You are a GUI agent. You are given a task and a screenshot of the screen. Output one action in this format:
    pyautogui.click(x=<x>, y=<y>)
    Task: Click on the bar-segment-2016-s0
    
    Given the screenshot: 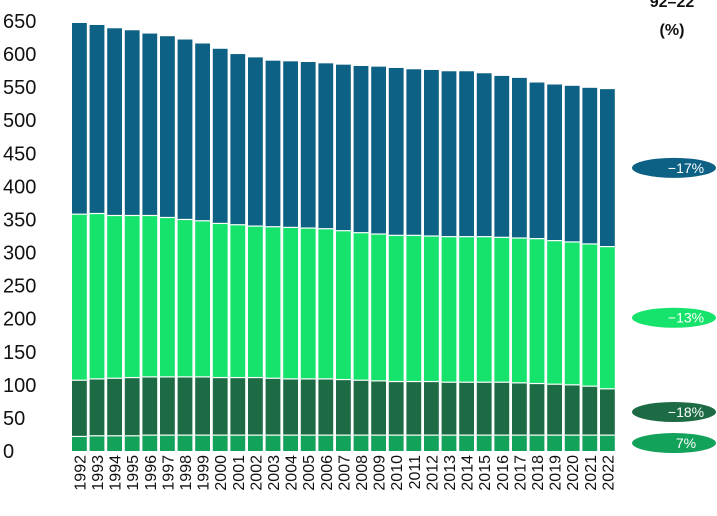 What is the action you would take?
    pyautogui.click(x=502, y=443)
    